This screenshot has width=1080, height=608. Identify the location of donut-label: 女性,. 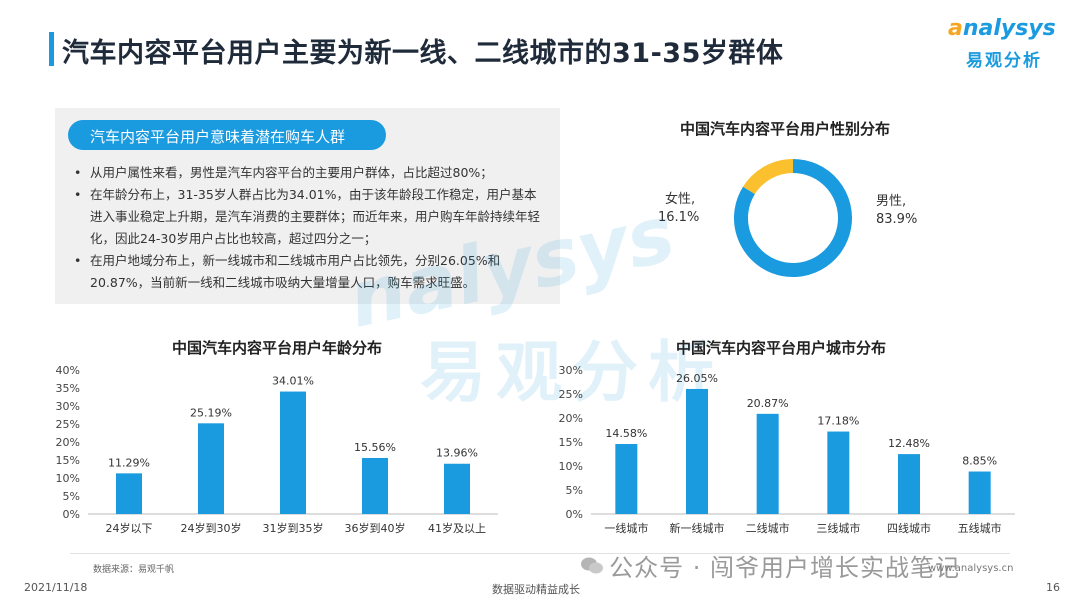
(680, 199).